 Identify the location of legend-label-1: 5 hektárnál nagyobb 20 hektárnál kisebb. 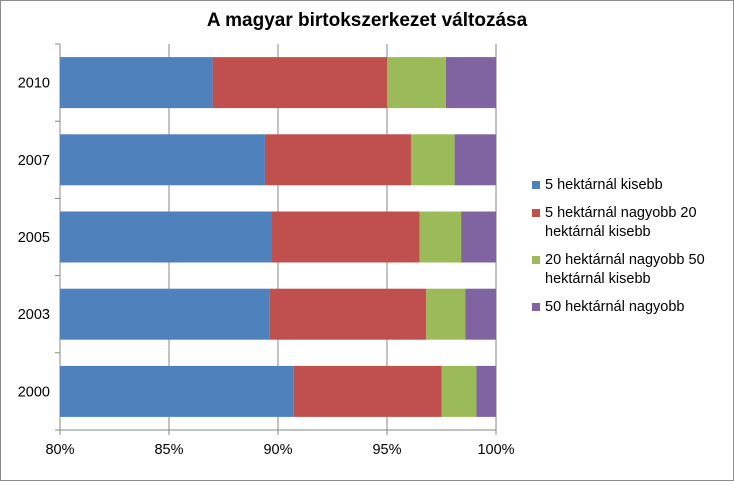
(621, 222).